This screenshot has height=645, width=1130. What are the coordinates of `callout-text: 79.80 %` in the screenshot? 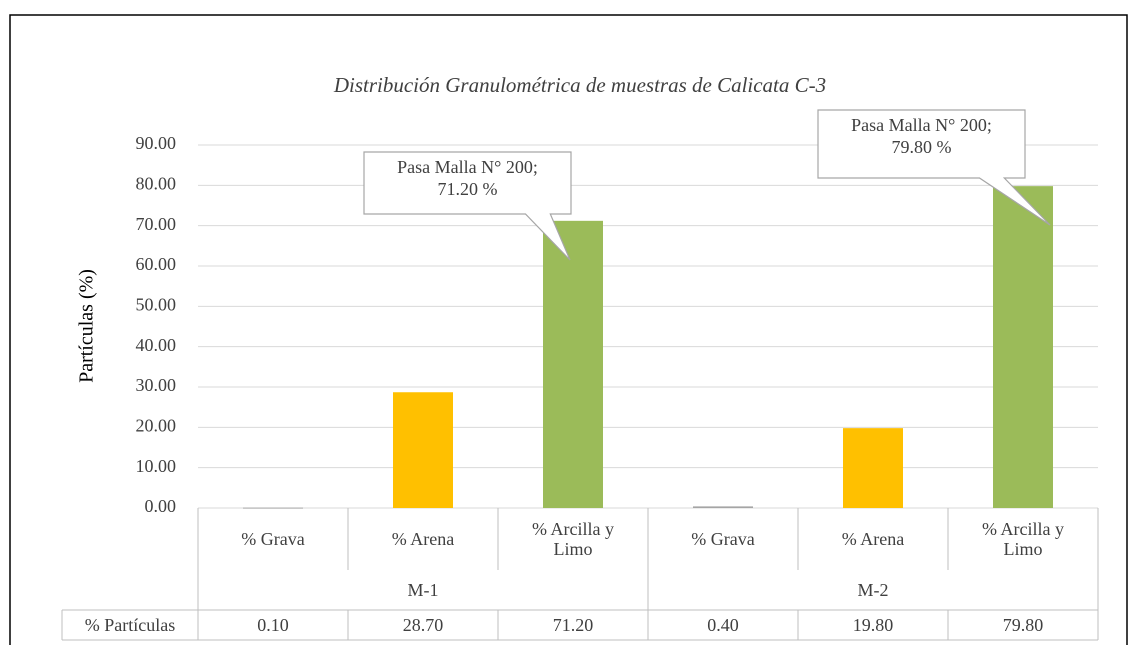 It's located at (922, 147).